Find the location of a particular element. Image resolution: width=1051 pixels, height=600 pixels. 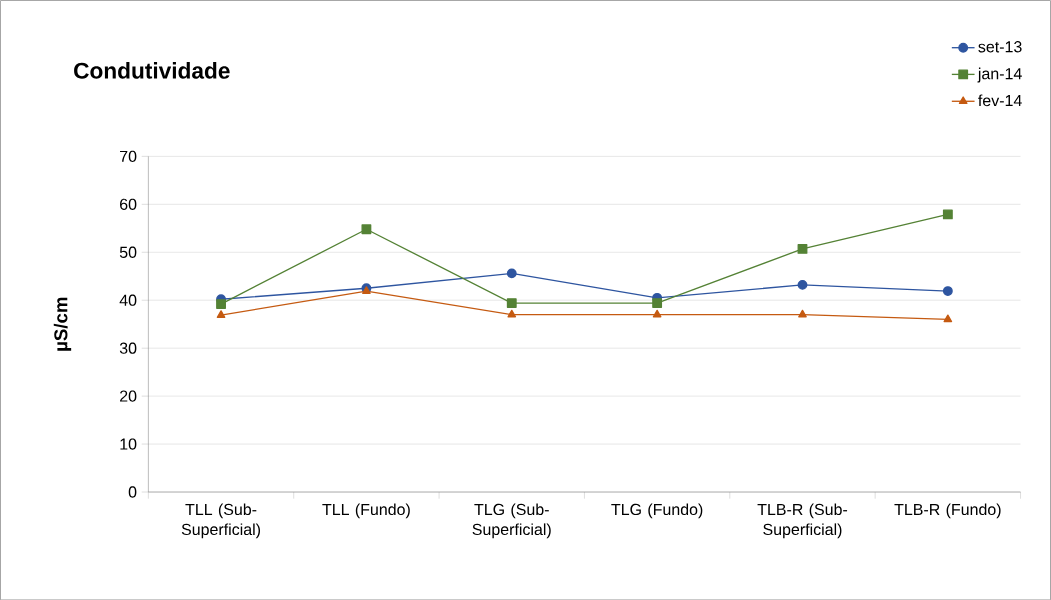

y-tick-label: 50 is located at coordinates (128, 252).